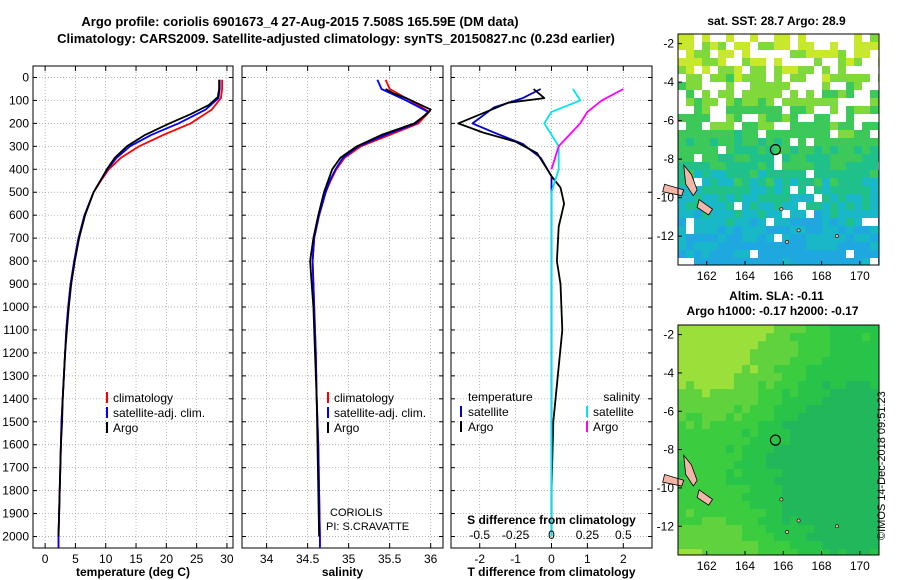  I want to click on x-tick-label: 30, so click(227, 559).